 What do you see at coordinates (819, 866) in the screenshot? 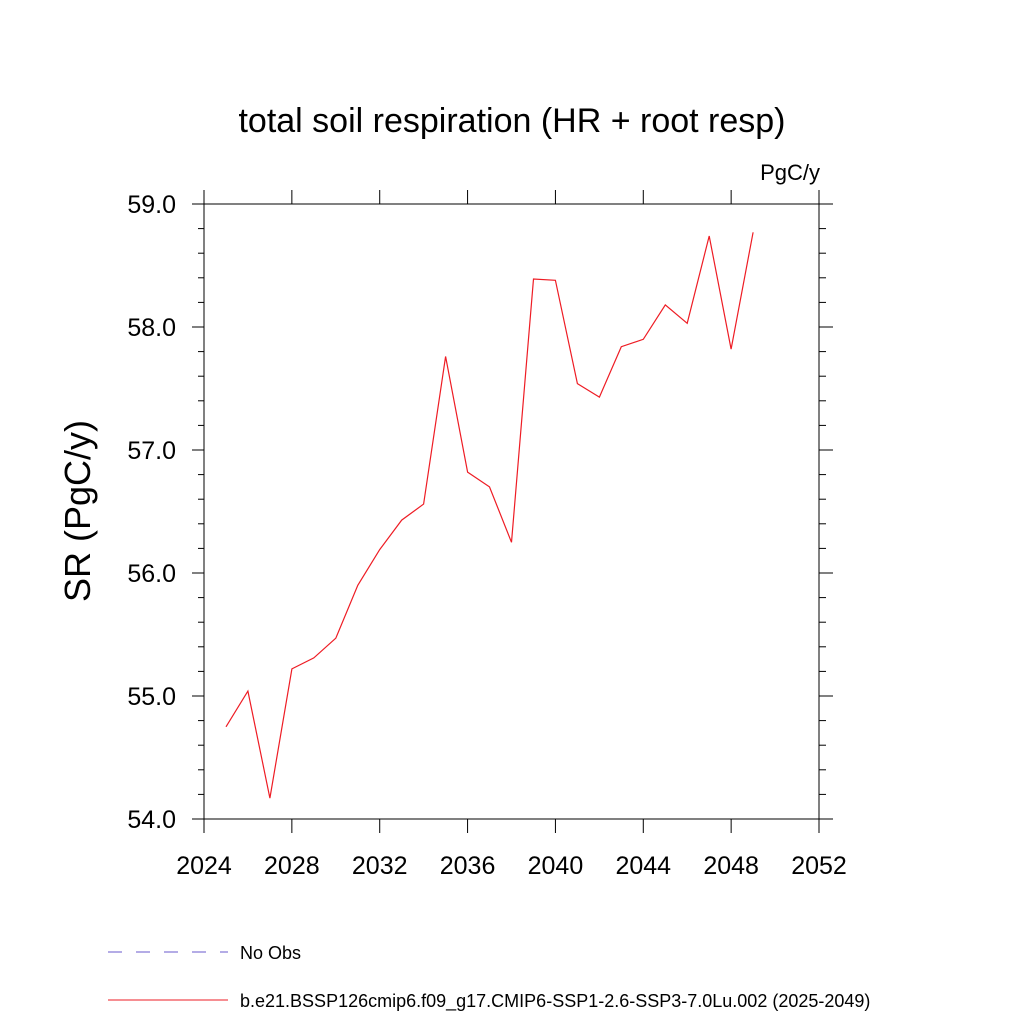
I see `x-tick-label: 2052` at bounding box center [819, 866].